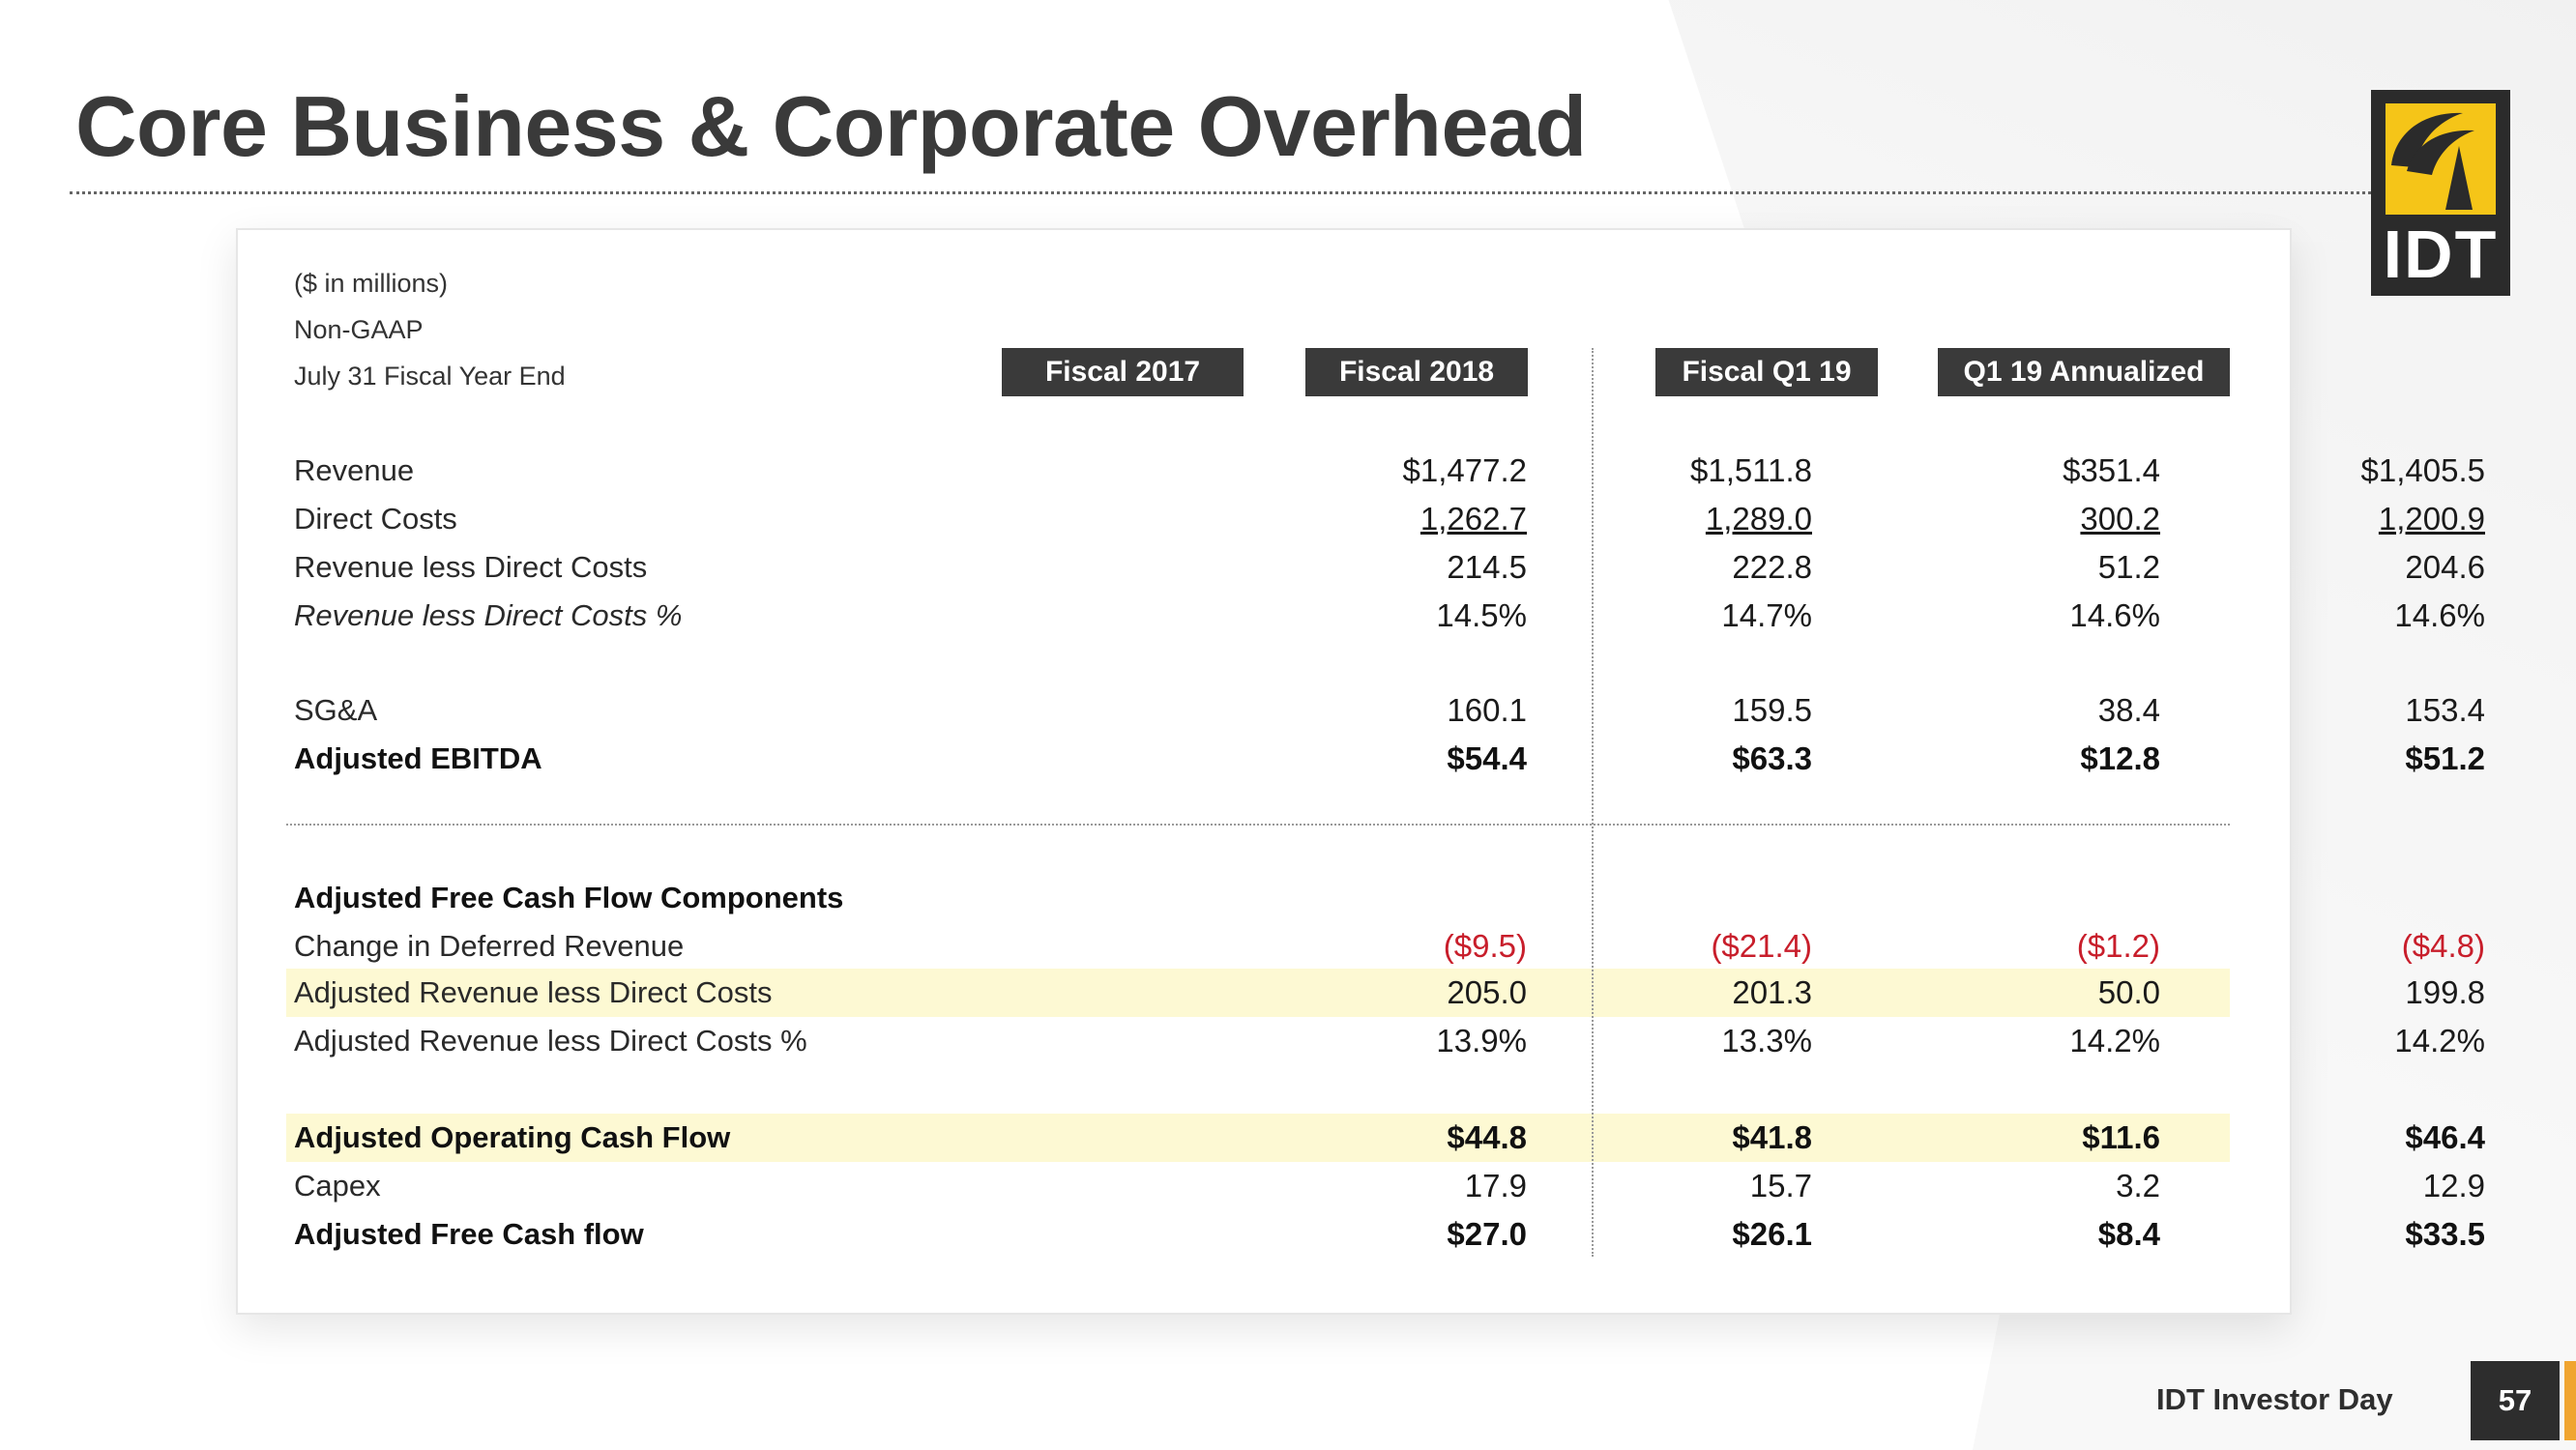 The width and height of the screenshot is (2576, 1450). I want to click on section-heading-row: Adjusted Free Cash Flow Components, so click(1261, 898).